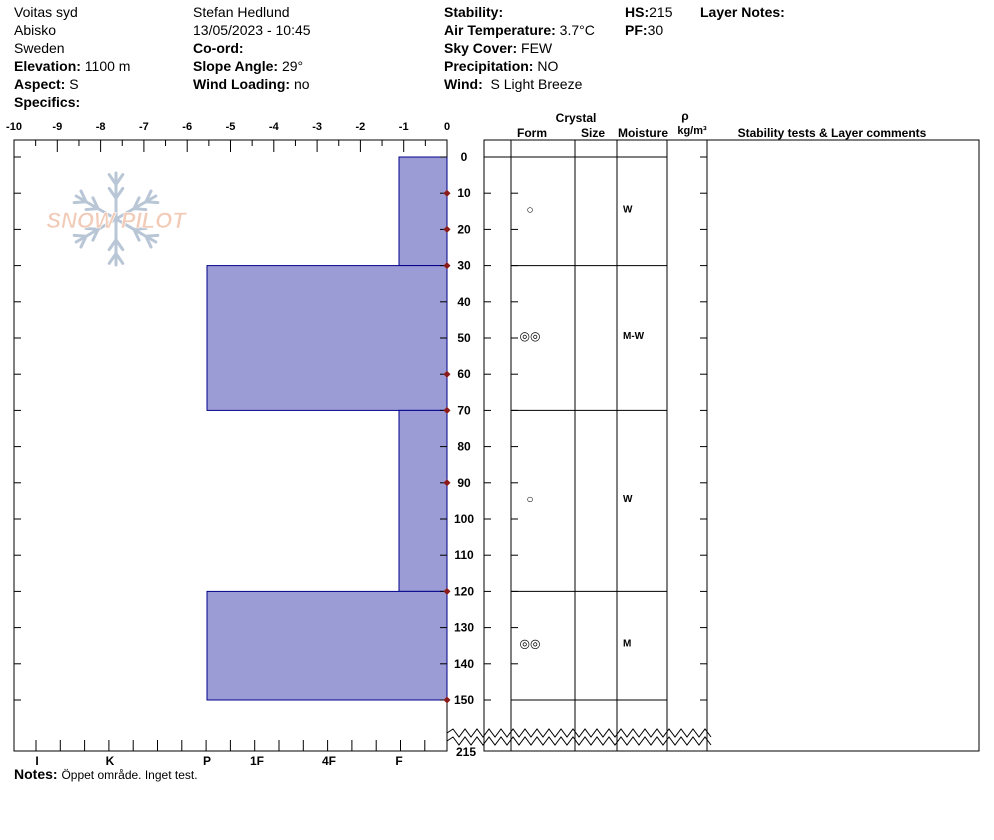  Describe the element at coordinates (464, 519) in the screenshot. I see `depth-tick-label: 100` at that location.